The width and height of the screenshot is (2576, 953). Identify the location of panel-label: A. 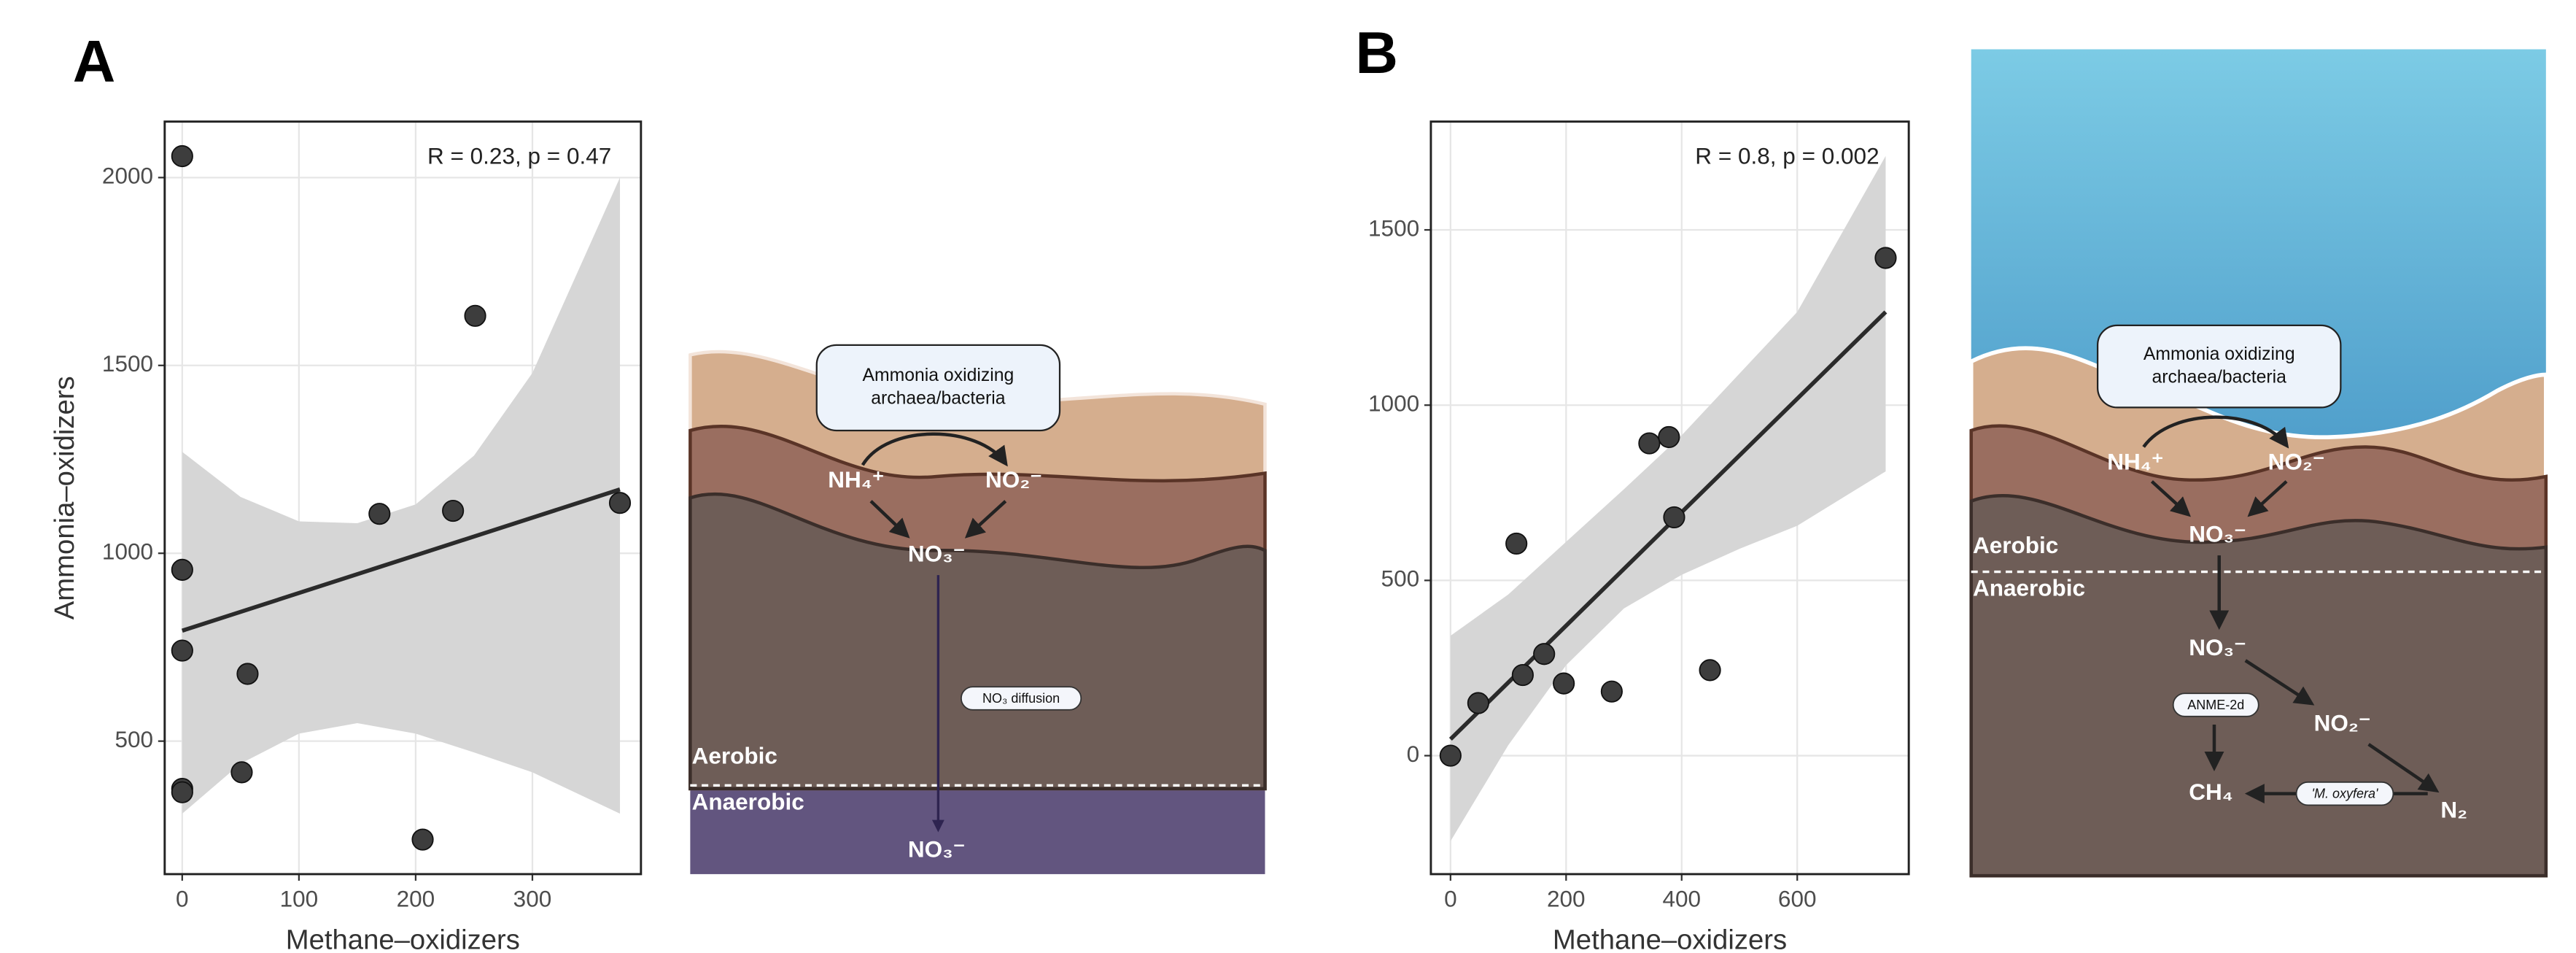
(95, 61).